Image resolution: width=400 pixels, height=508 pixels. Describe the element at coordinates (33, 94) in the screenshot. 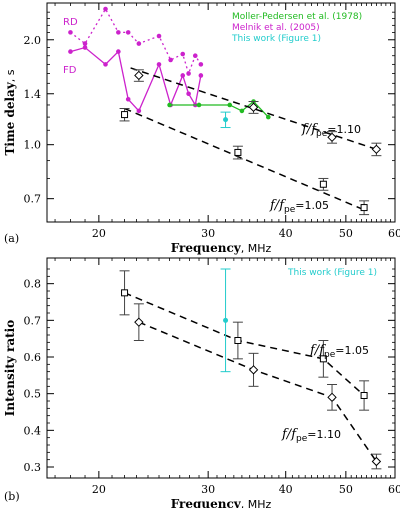

I see `y-tick-label: 1.4` at that location.